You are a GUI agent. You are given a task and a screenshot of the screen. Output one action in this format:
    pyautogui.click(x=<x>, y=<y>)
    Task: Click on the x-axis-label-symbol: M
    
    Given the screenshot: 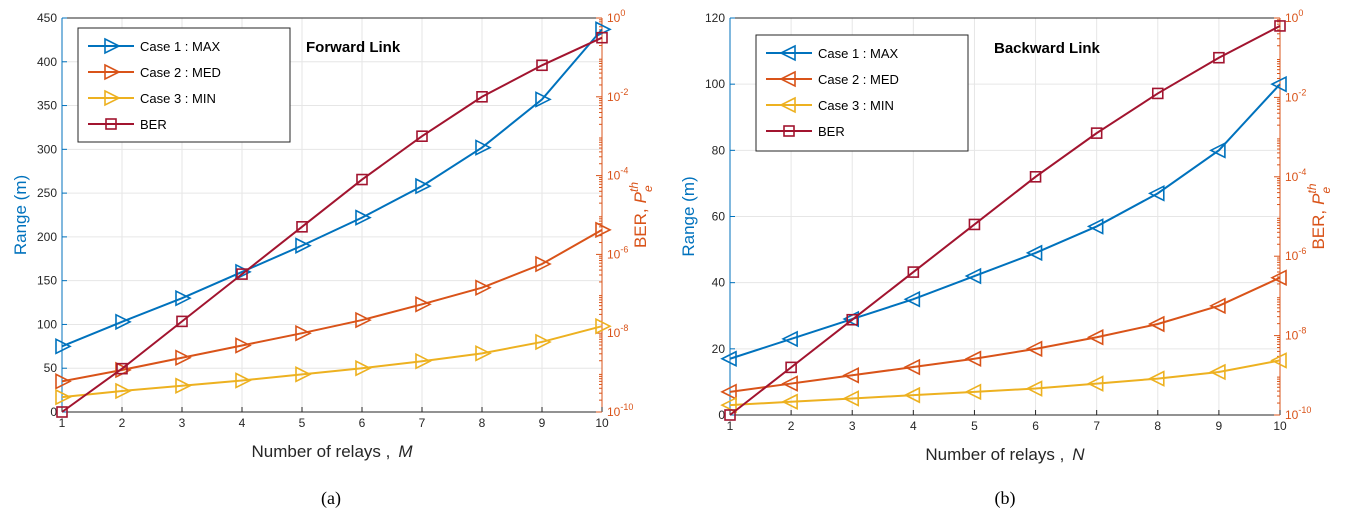 What is the action you would take?
    pyautogui.click(x=405, y=451)
    